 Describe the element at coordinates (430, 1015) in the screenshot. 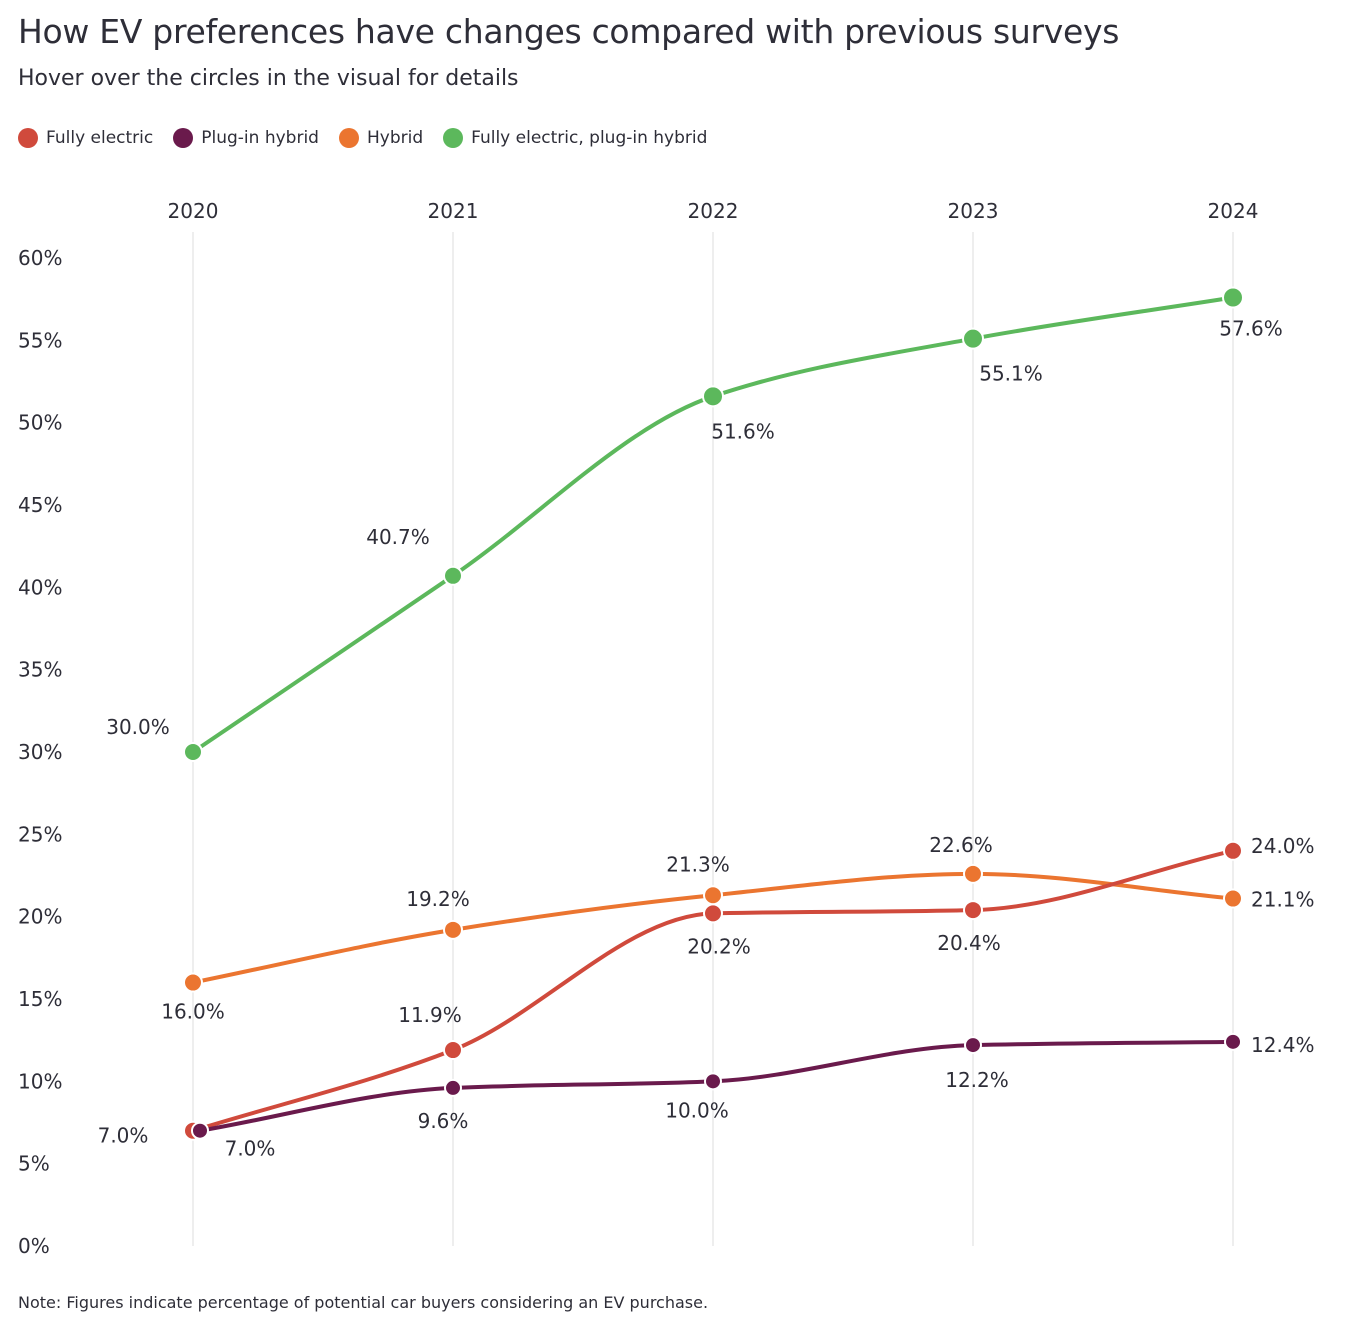

I see `data-label: 11.9%` at that location.